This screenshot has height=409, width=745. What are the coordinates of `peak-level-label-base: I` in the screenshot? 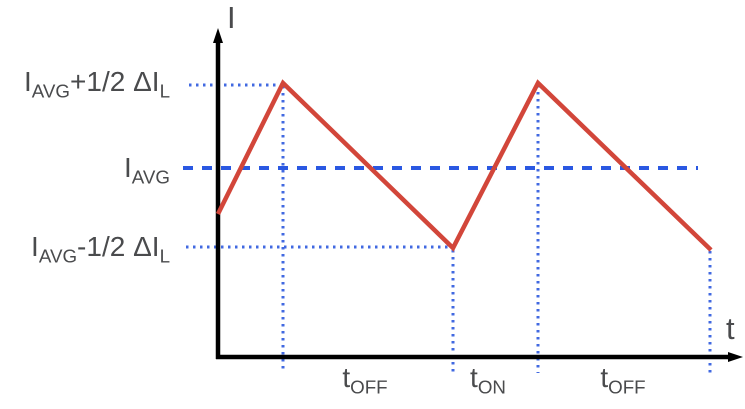 It's located at (28, 81).